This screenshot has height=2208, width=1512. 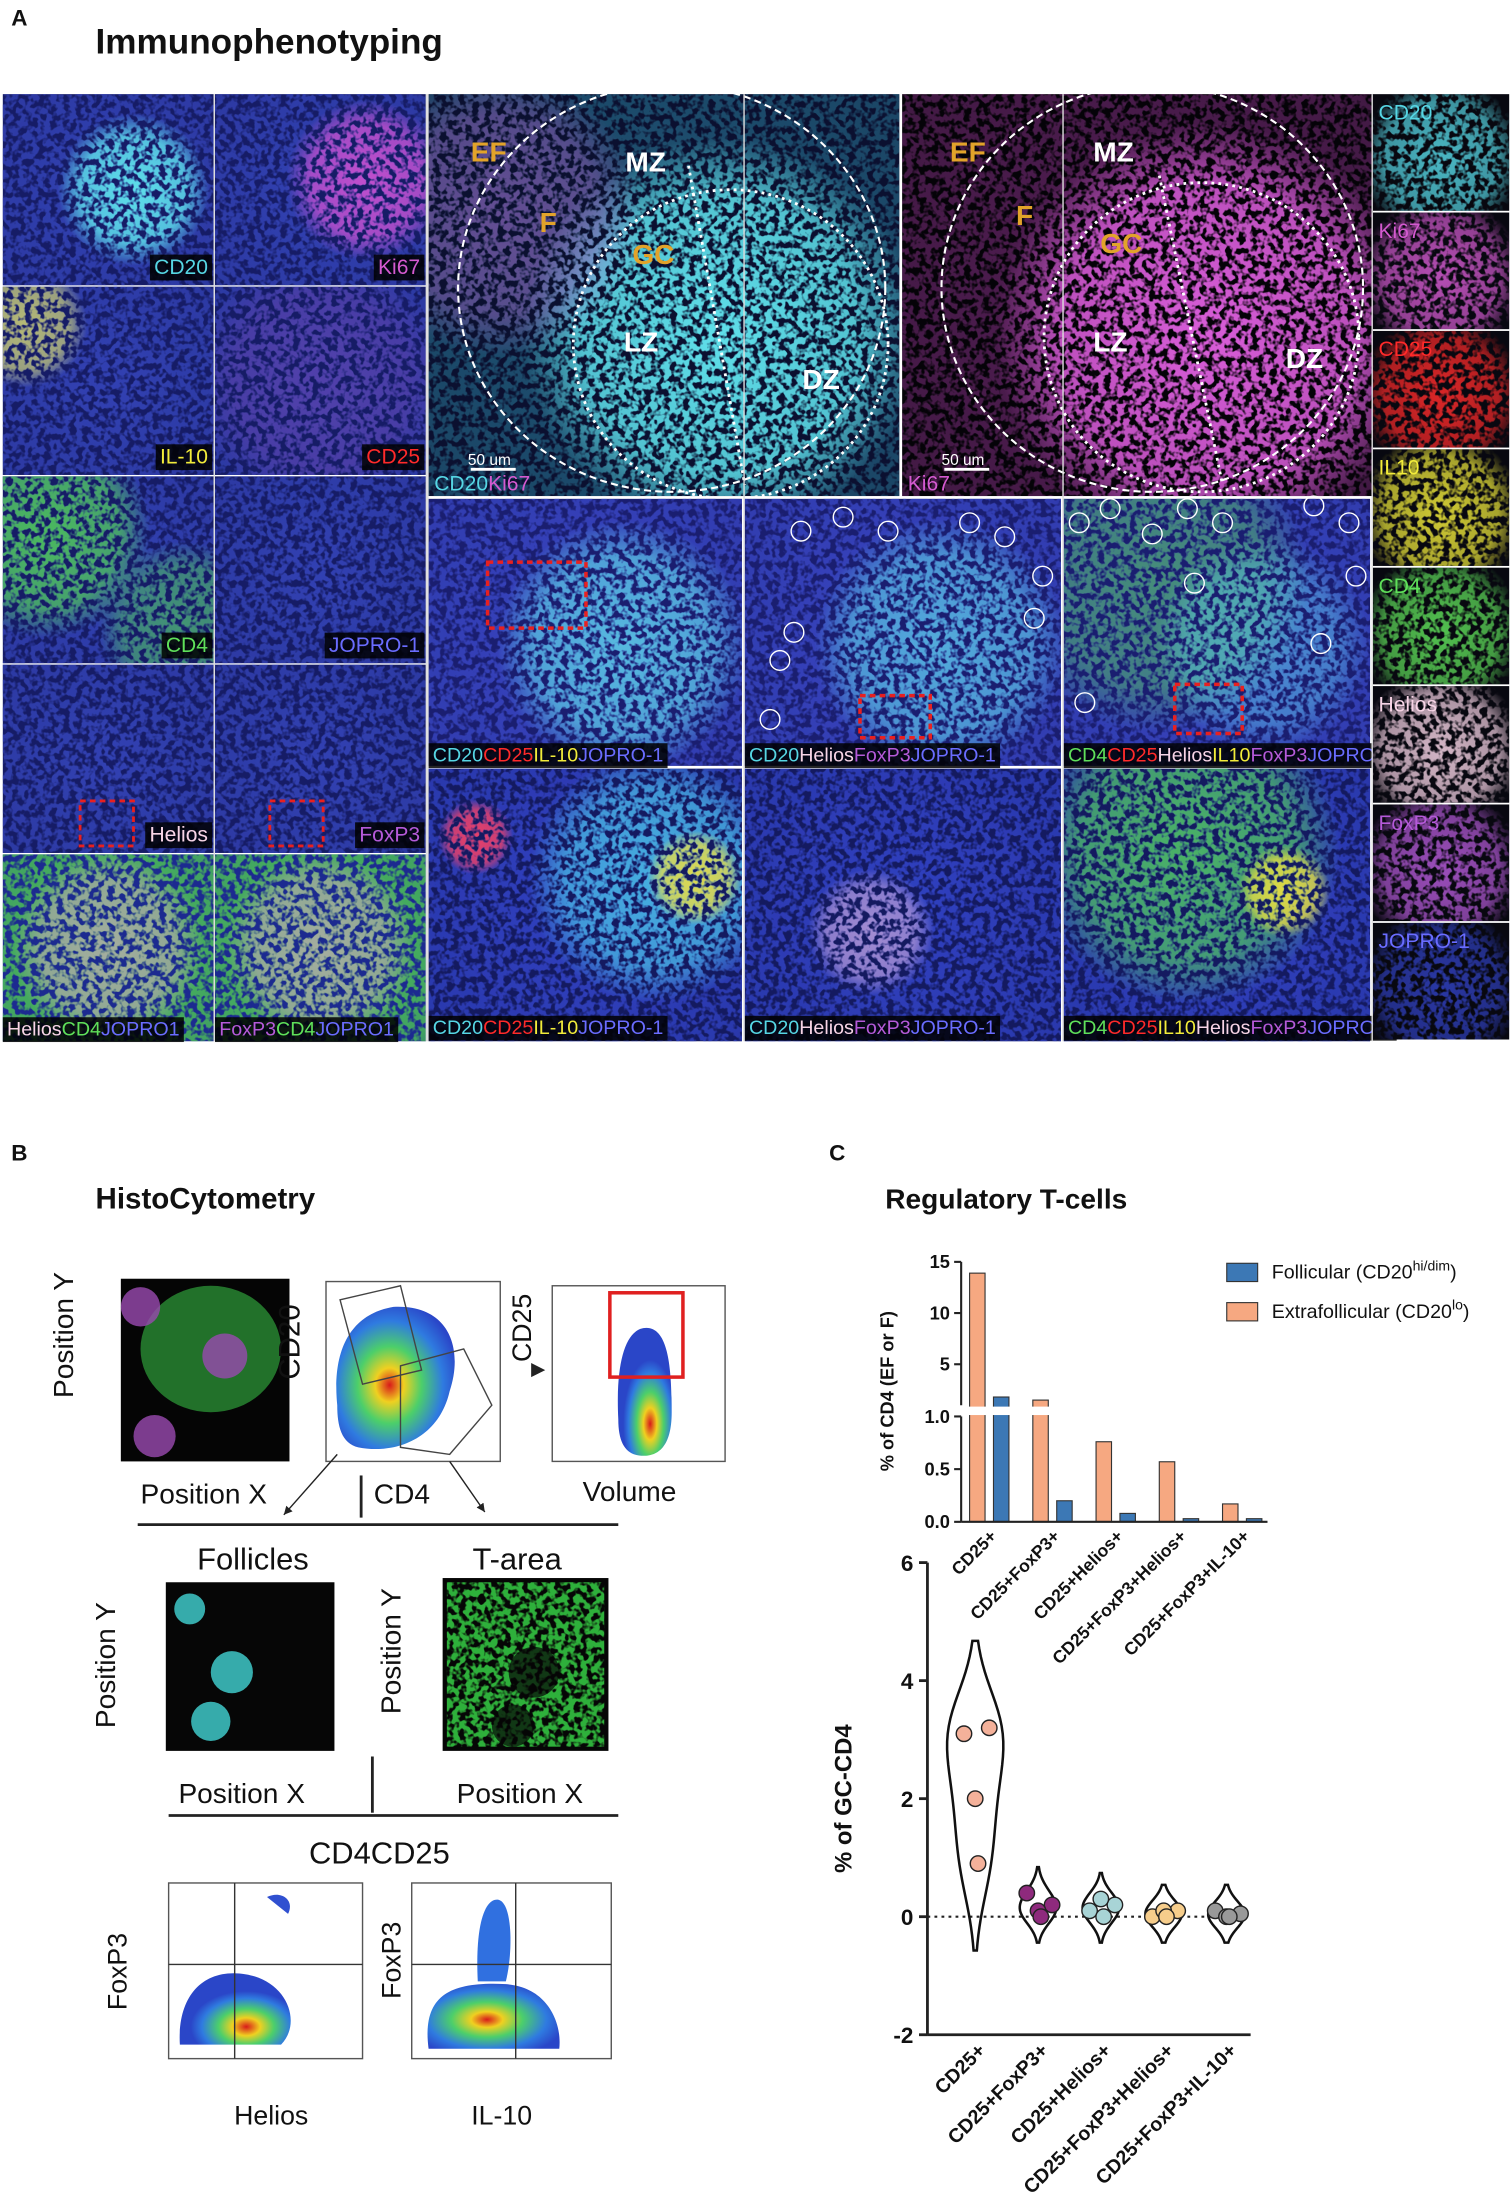 I want to click on channel-label: CD20Ki67, so click(x=482, y=483).